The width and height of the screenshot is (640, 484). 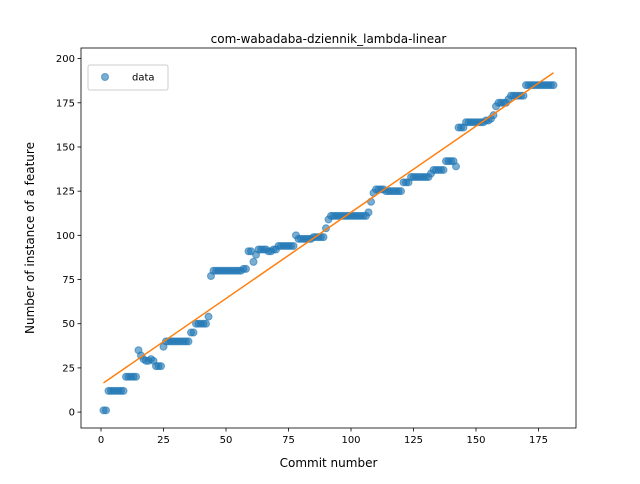 I want to click on y-tick-label: 50, so click(x=68, y=324).